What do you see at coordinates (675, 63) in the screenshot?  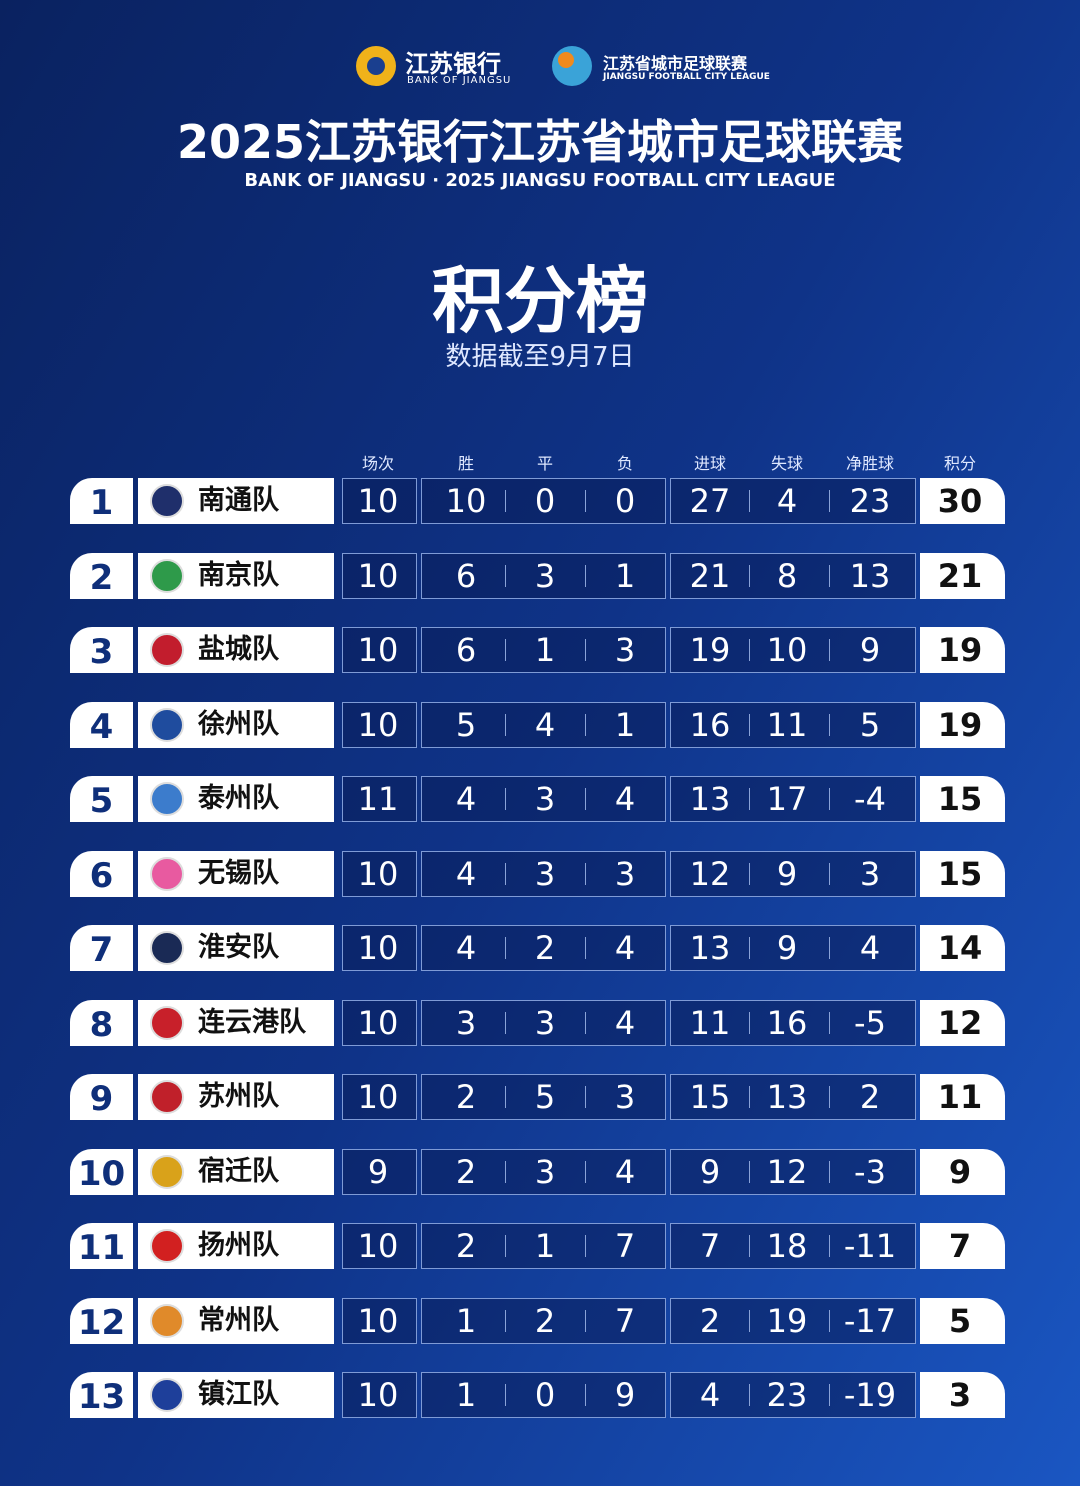 I see `league-name: 江苏省城市足球联赛` at bounding box center [675, 63].